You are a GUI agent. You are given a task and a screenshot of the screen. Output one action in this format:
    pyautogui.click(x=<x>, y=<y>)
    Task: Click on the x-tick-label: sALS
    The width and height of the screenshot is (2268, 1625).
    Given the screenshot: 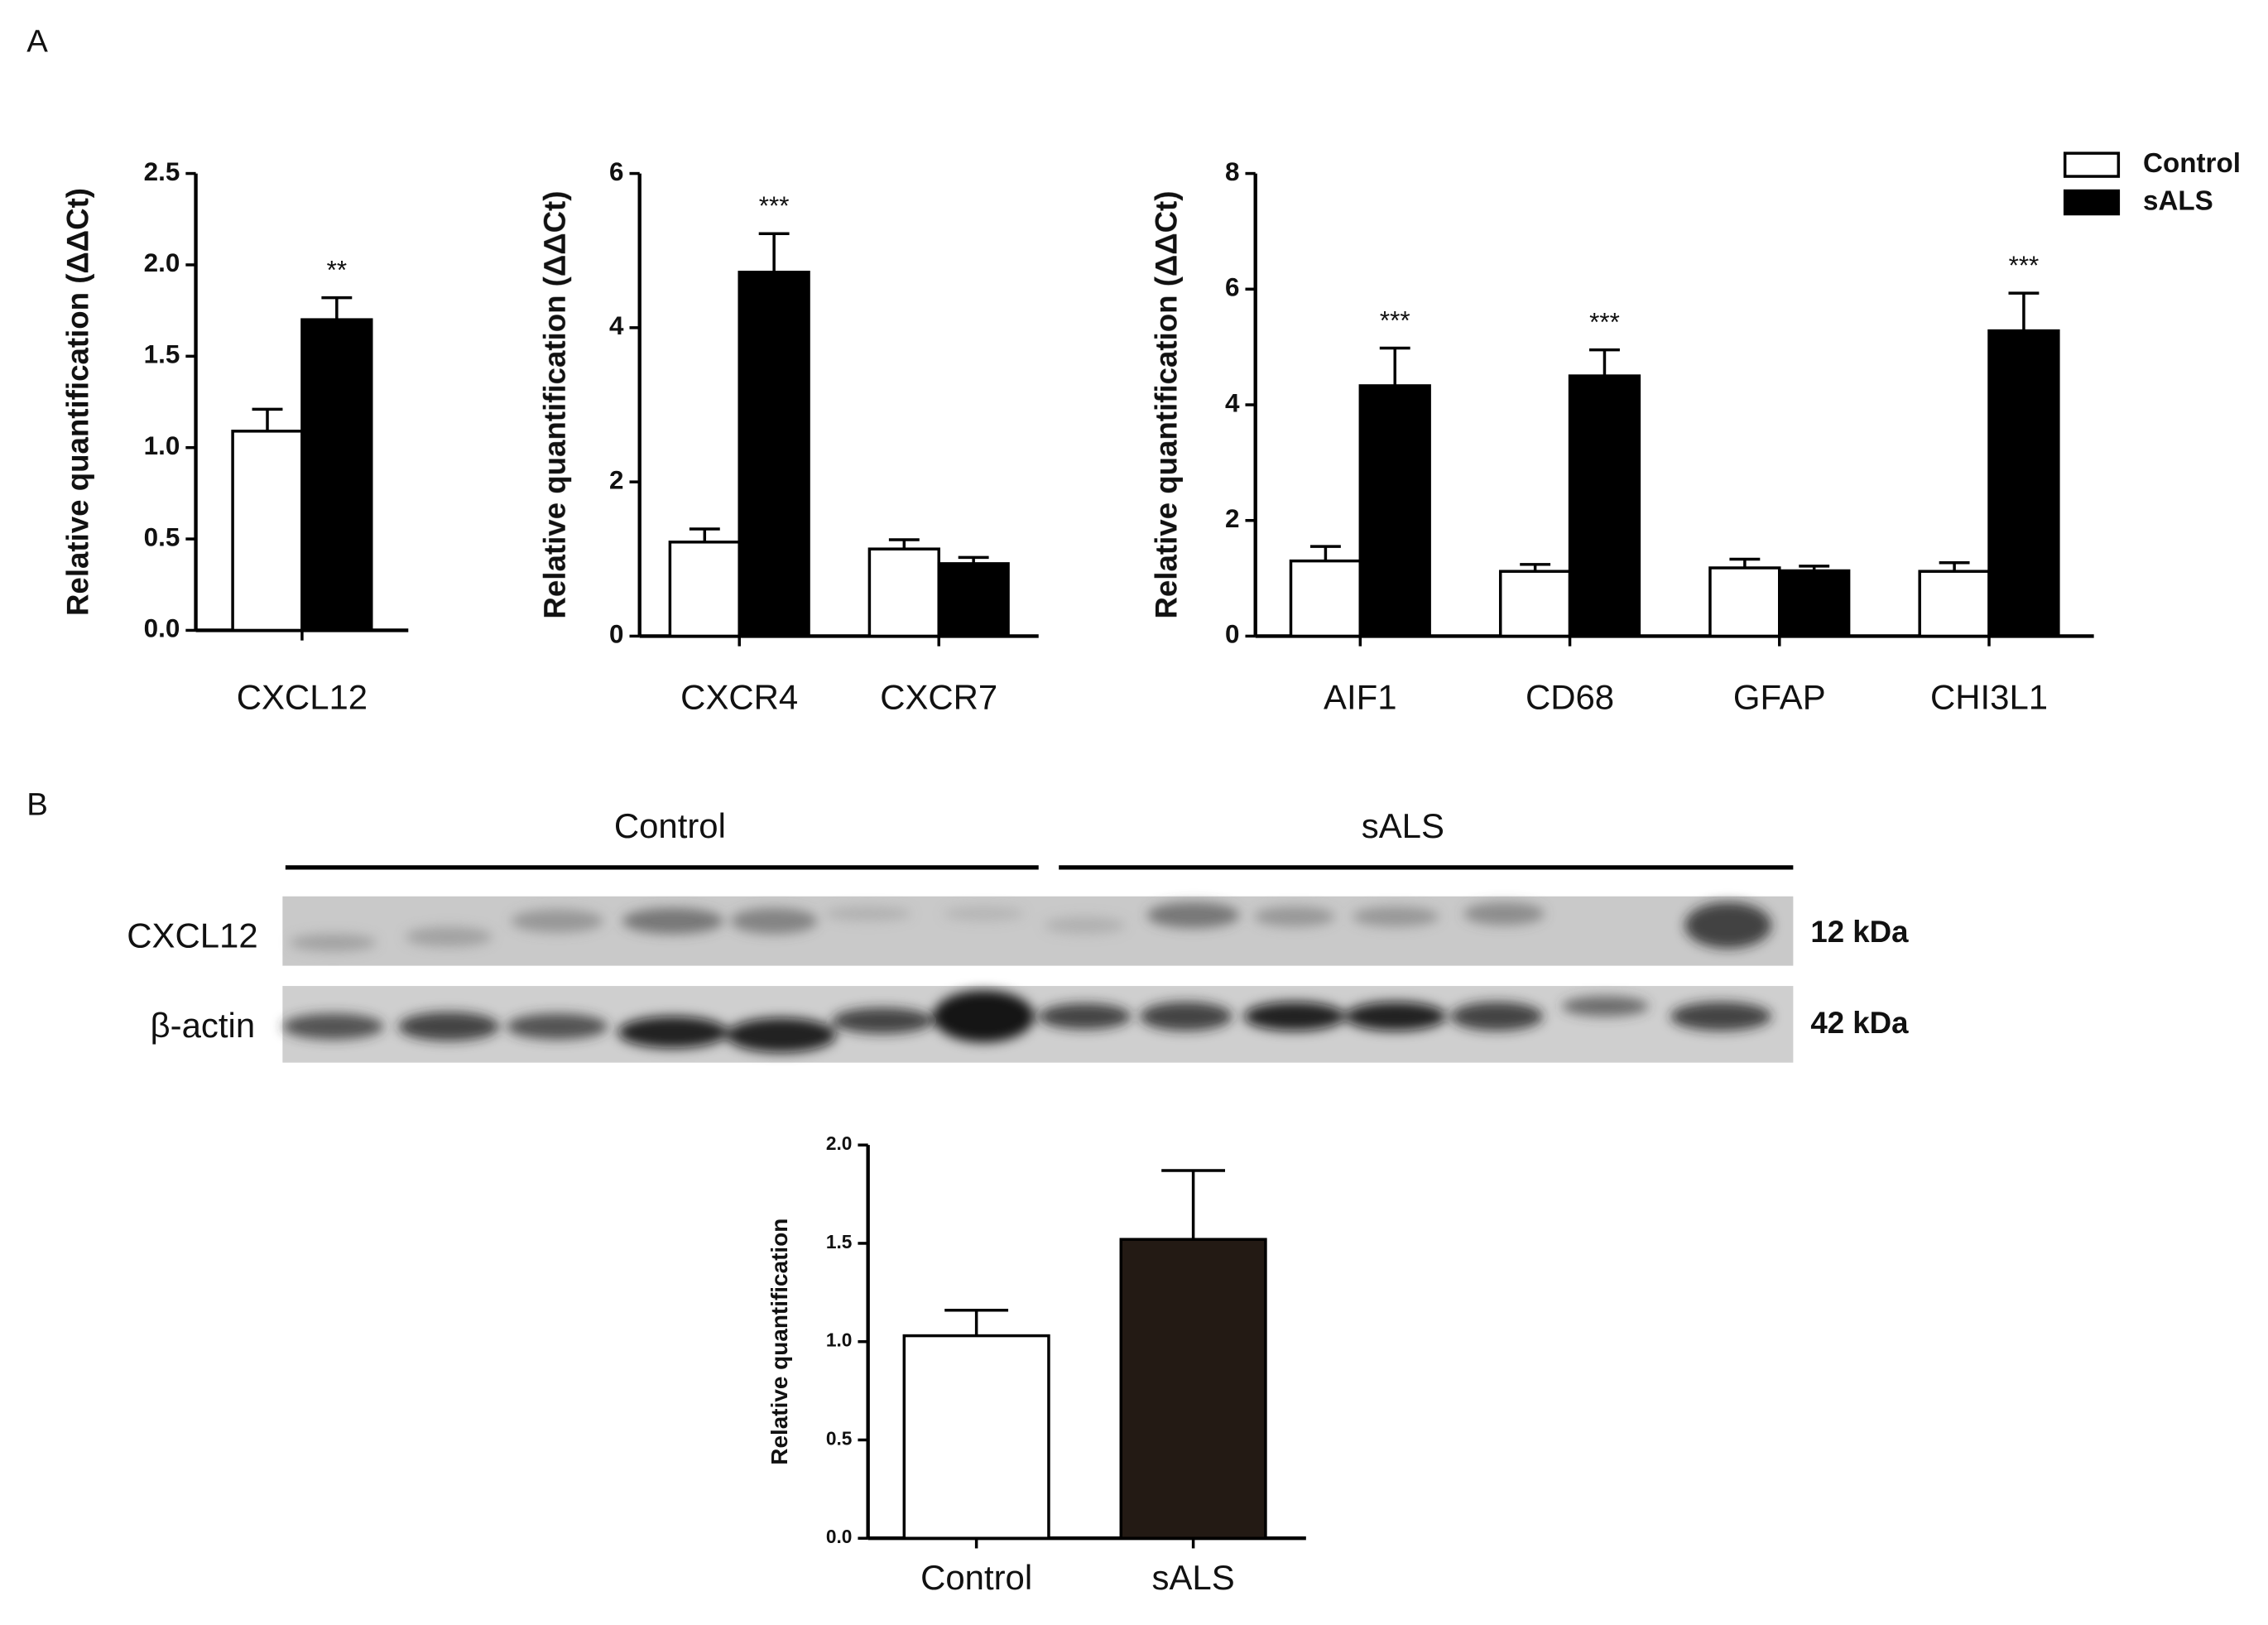 What is the action you would take?
    pyautogui.click(x=1193, y=1577)
    